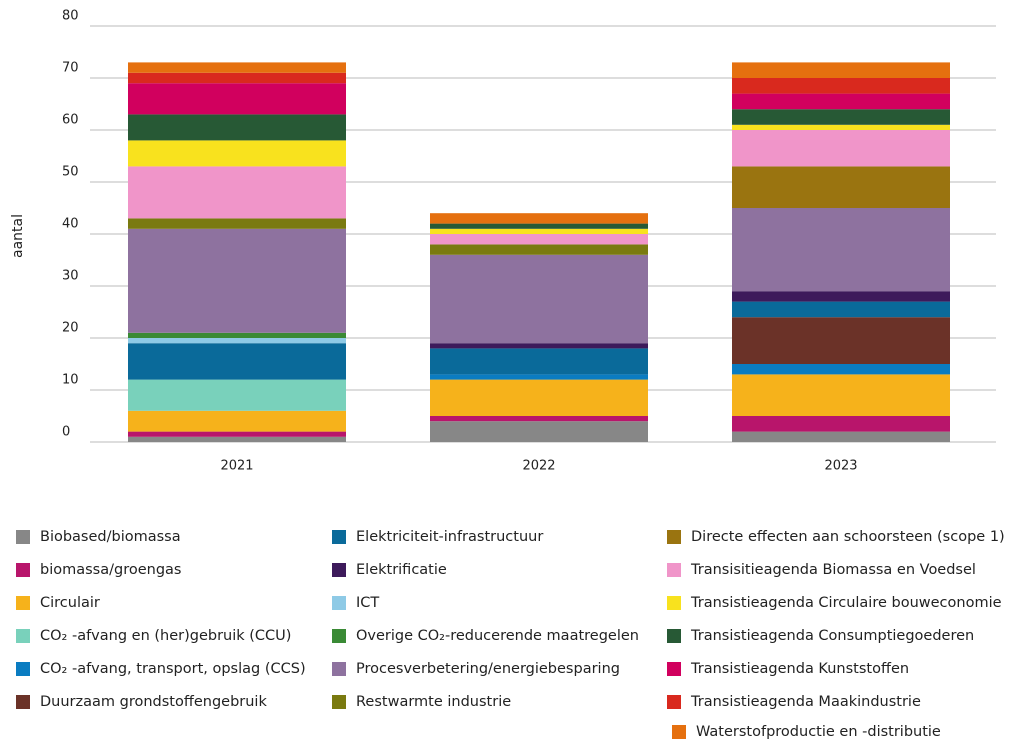 The image size is (1025, 743). What do you see at coordinates (497, 636) in the screenshot?
I see `legend-label: Overige CO₂-reducerende maatregelen` at bounding box center [497, 636].